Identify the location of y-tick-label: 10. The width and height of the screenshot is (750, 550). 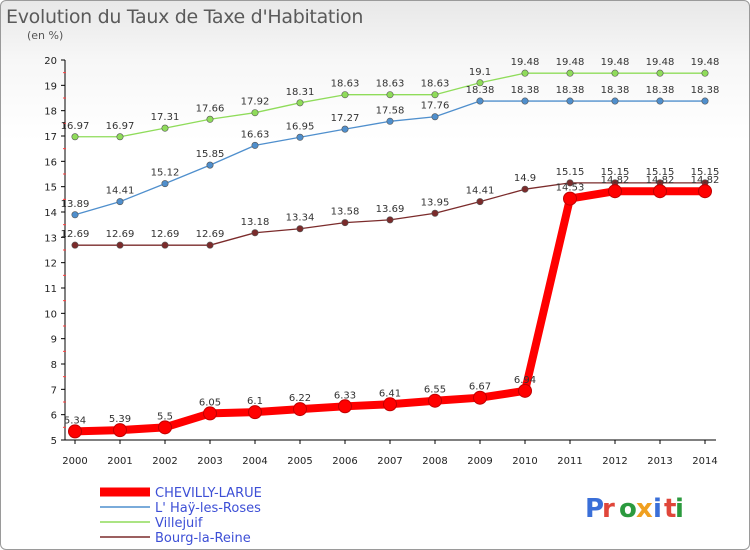
(50, 314).